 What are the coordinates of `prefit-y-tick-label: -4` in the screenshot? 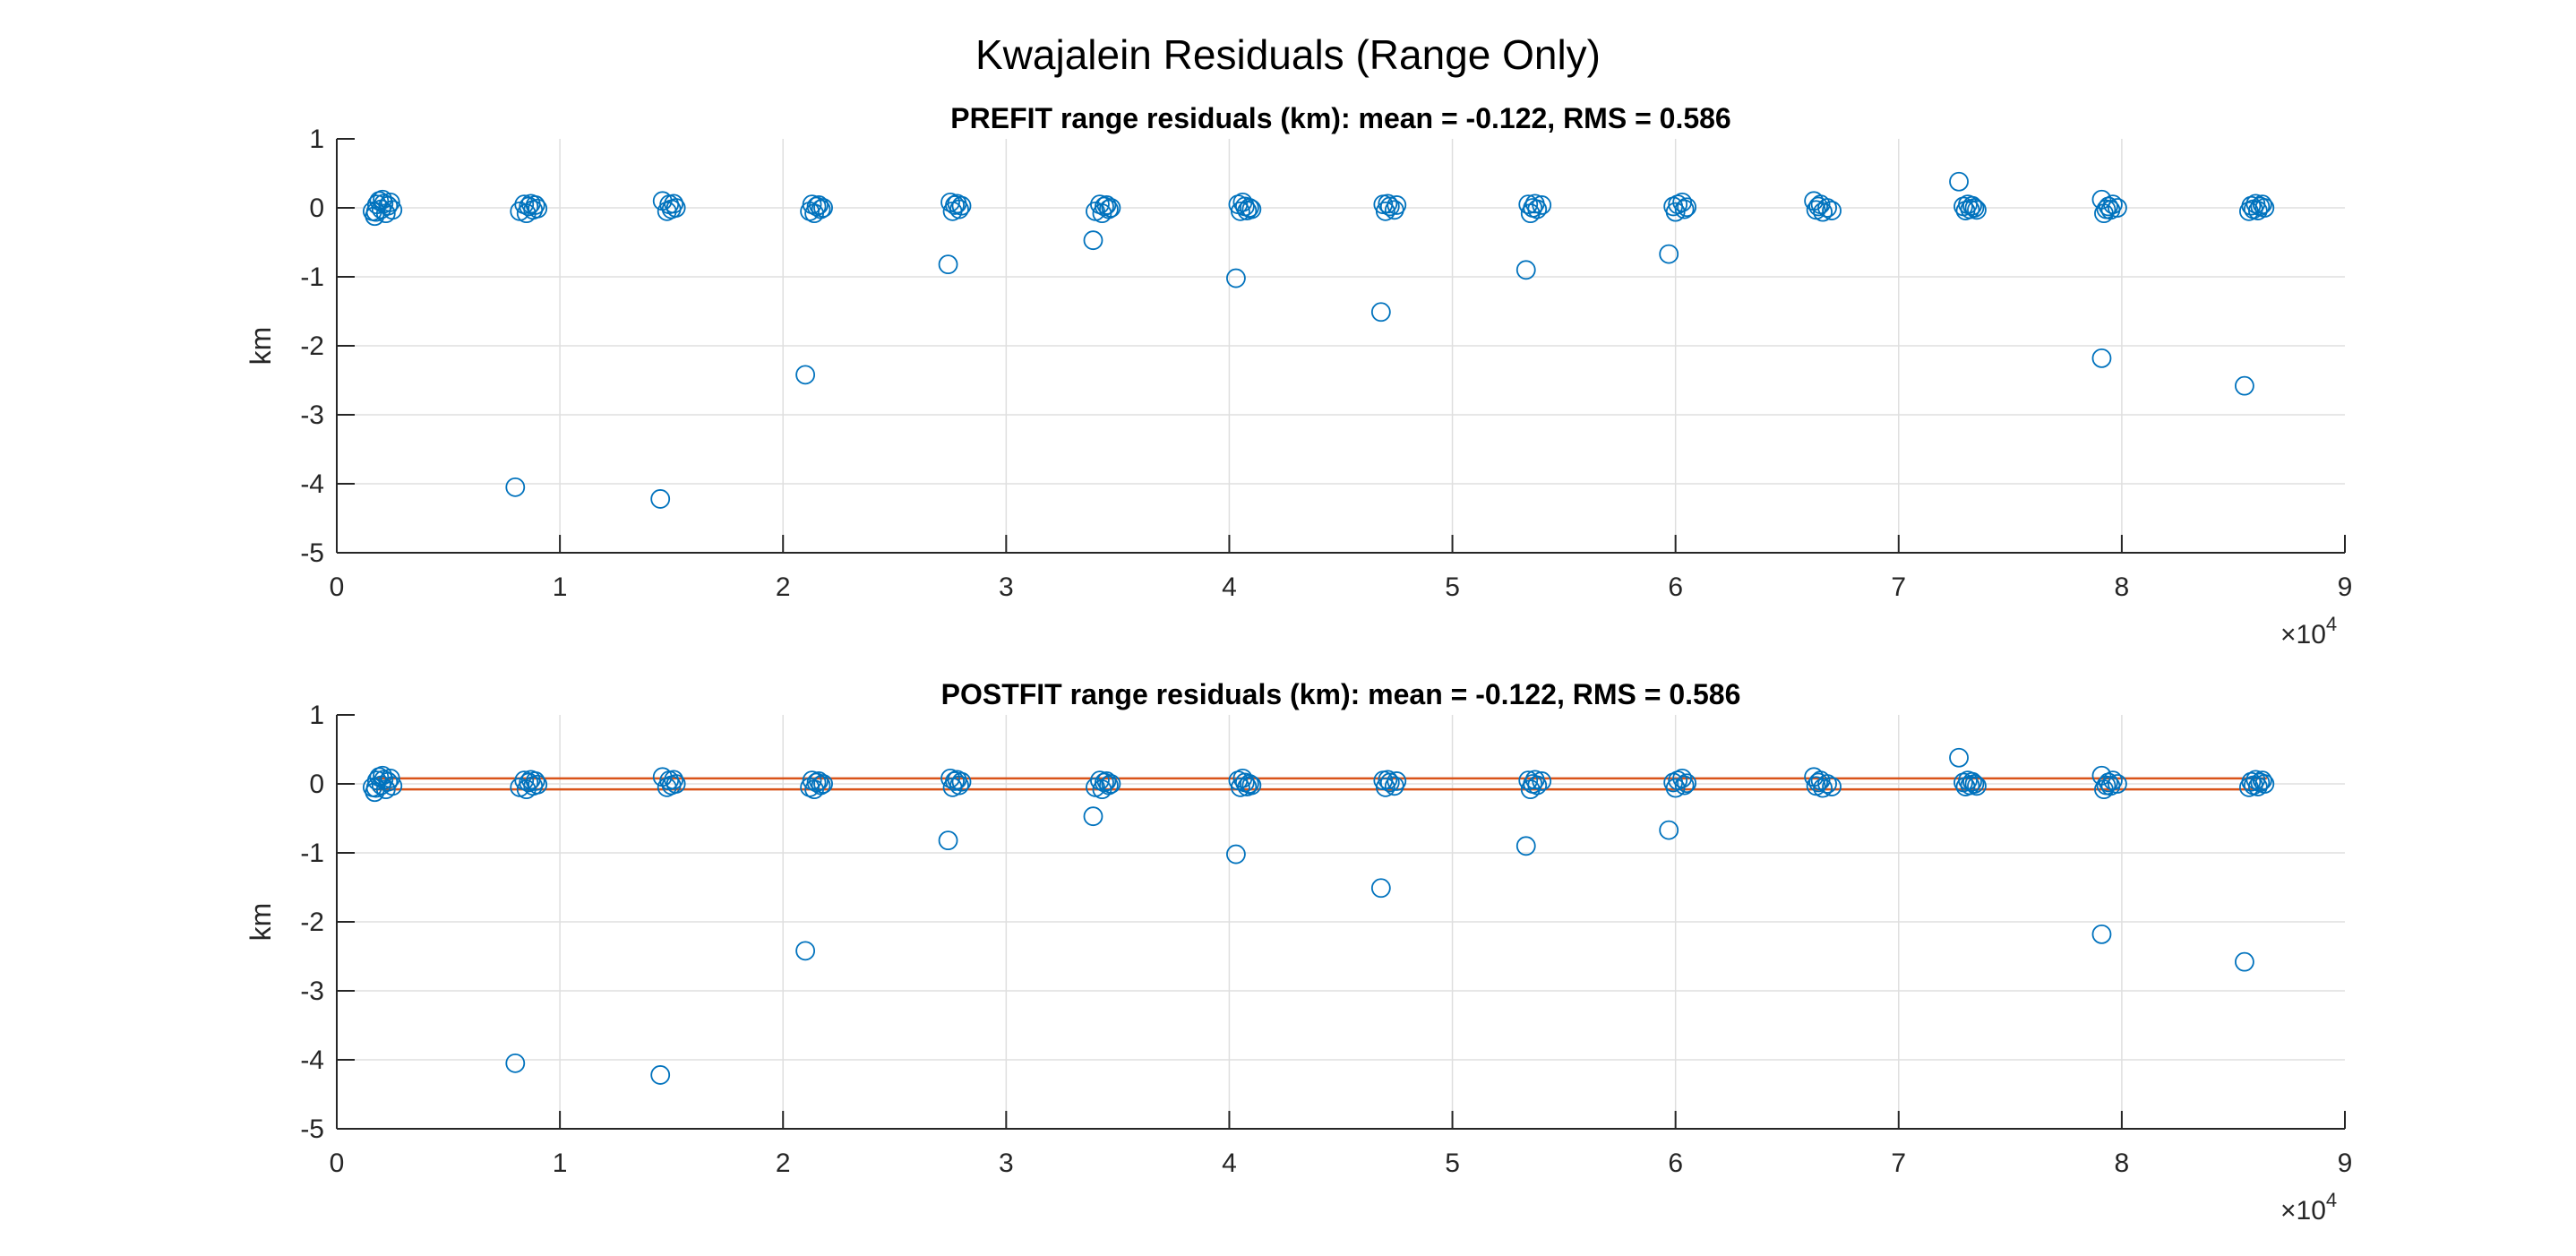 It's located at (312, 484).